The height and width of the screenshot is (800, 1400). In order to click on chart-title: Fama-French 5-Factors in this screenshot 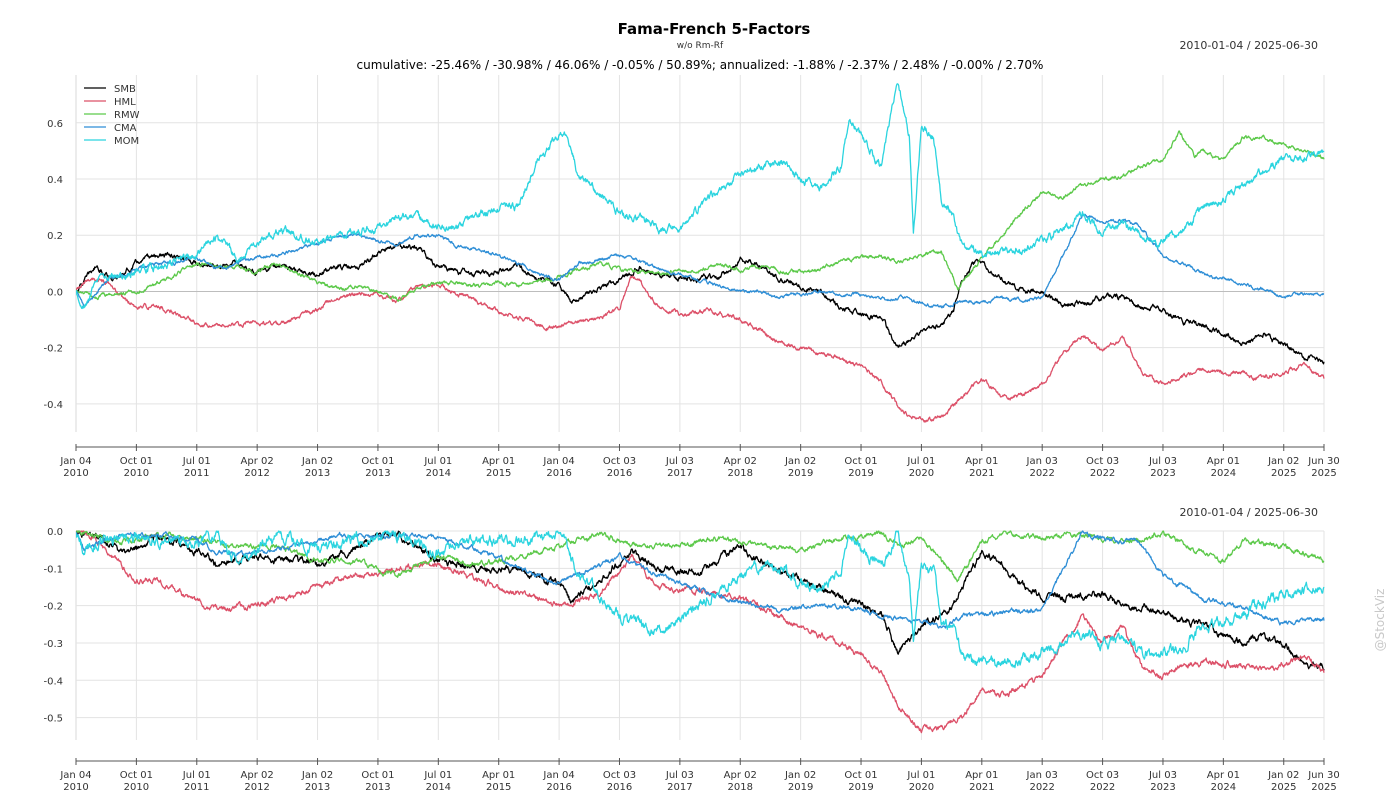, I will do `click(714, 29)`.